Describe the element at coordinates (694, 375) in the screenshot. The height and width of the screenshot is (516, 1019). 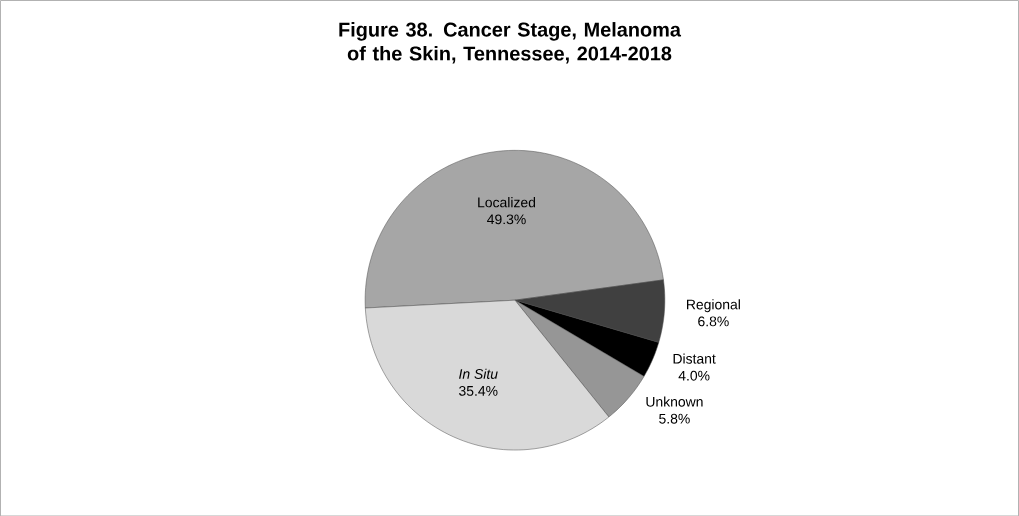
I see `data-label: 4.0%` at that location.